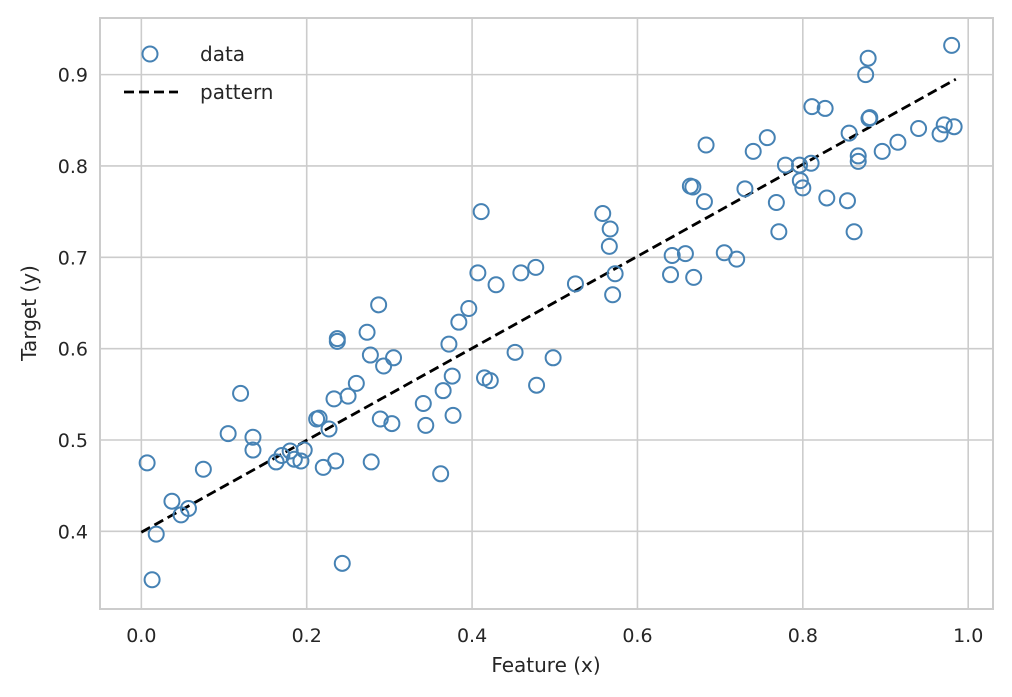 The image size is (1012, 697). Describe the element at coordinates (73, 167) in the screenshot. I see `y-tick-label: 0.8` at that location.